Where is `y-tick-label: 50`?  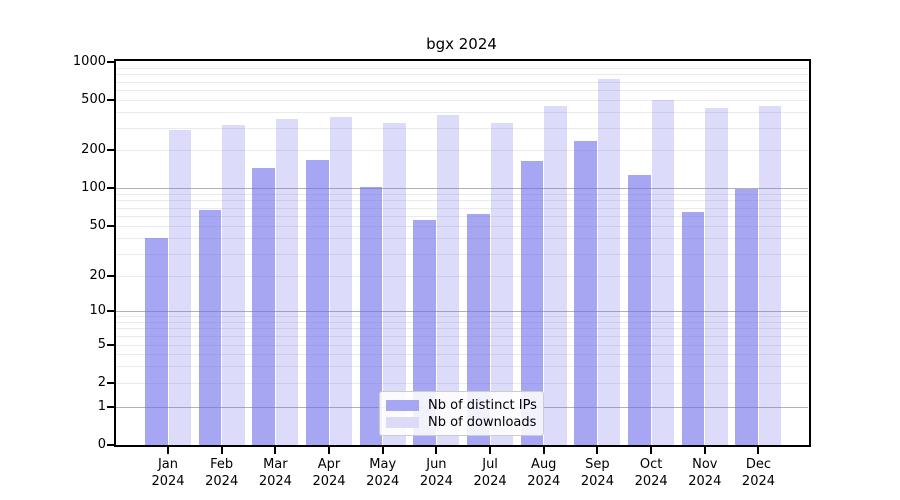 y-tick-label: 50 is located at coordinates (97, 225).